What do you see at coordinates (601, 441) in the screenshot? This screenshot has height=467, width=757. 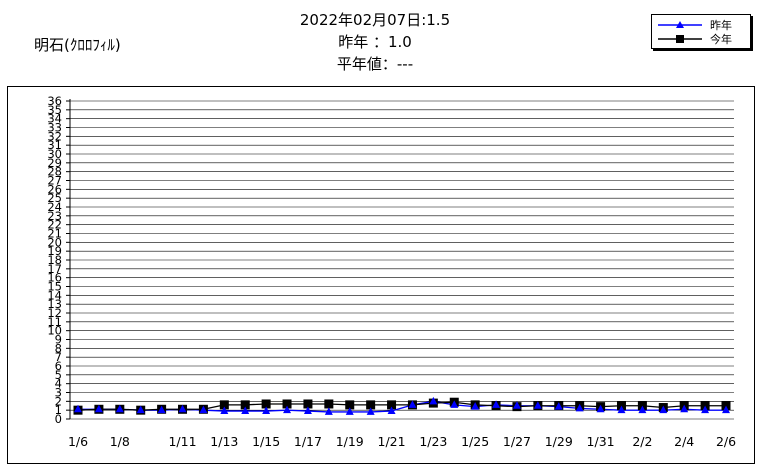 I see `x-tick-label: 1/31` at bounding box center [601, 441].